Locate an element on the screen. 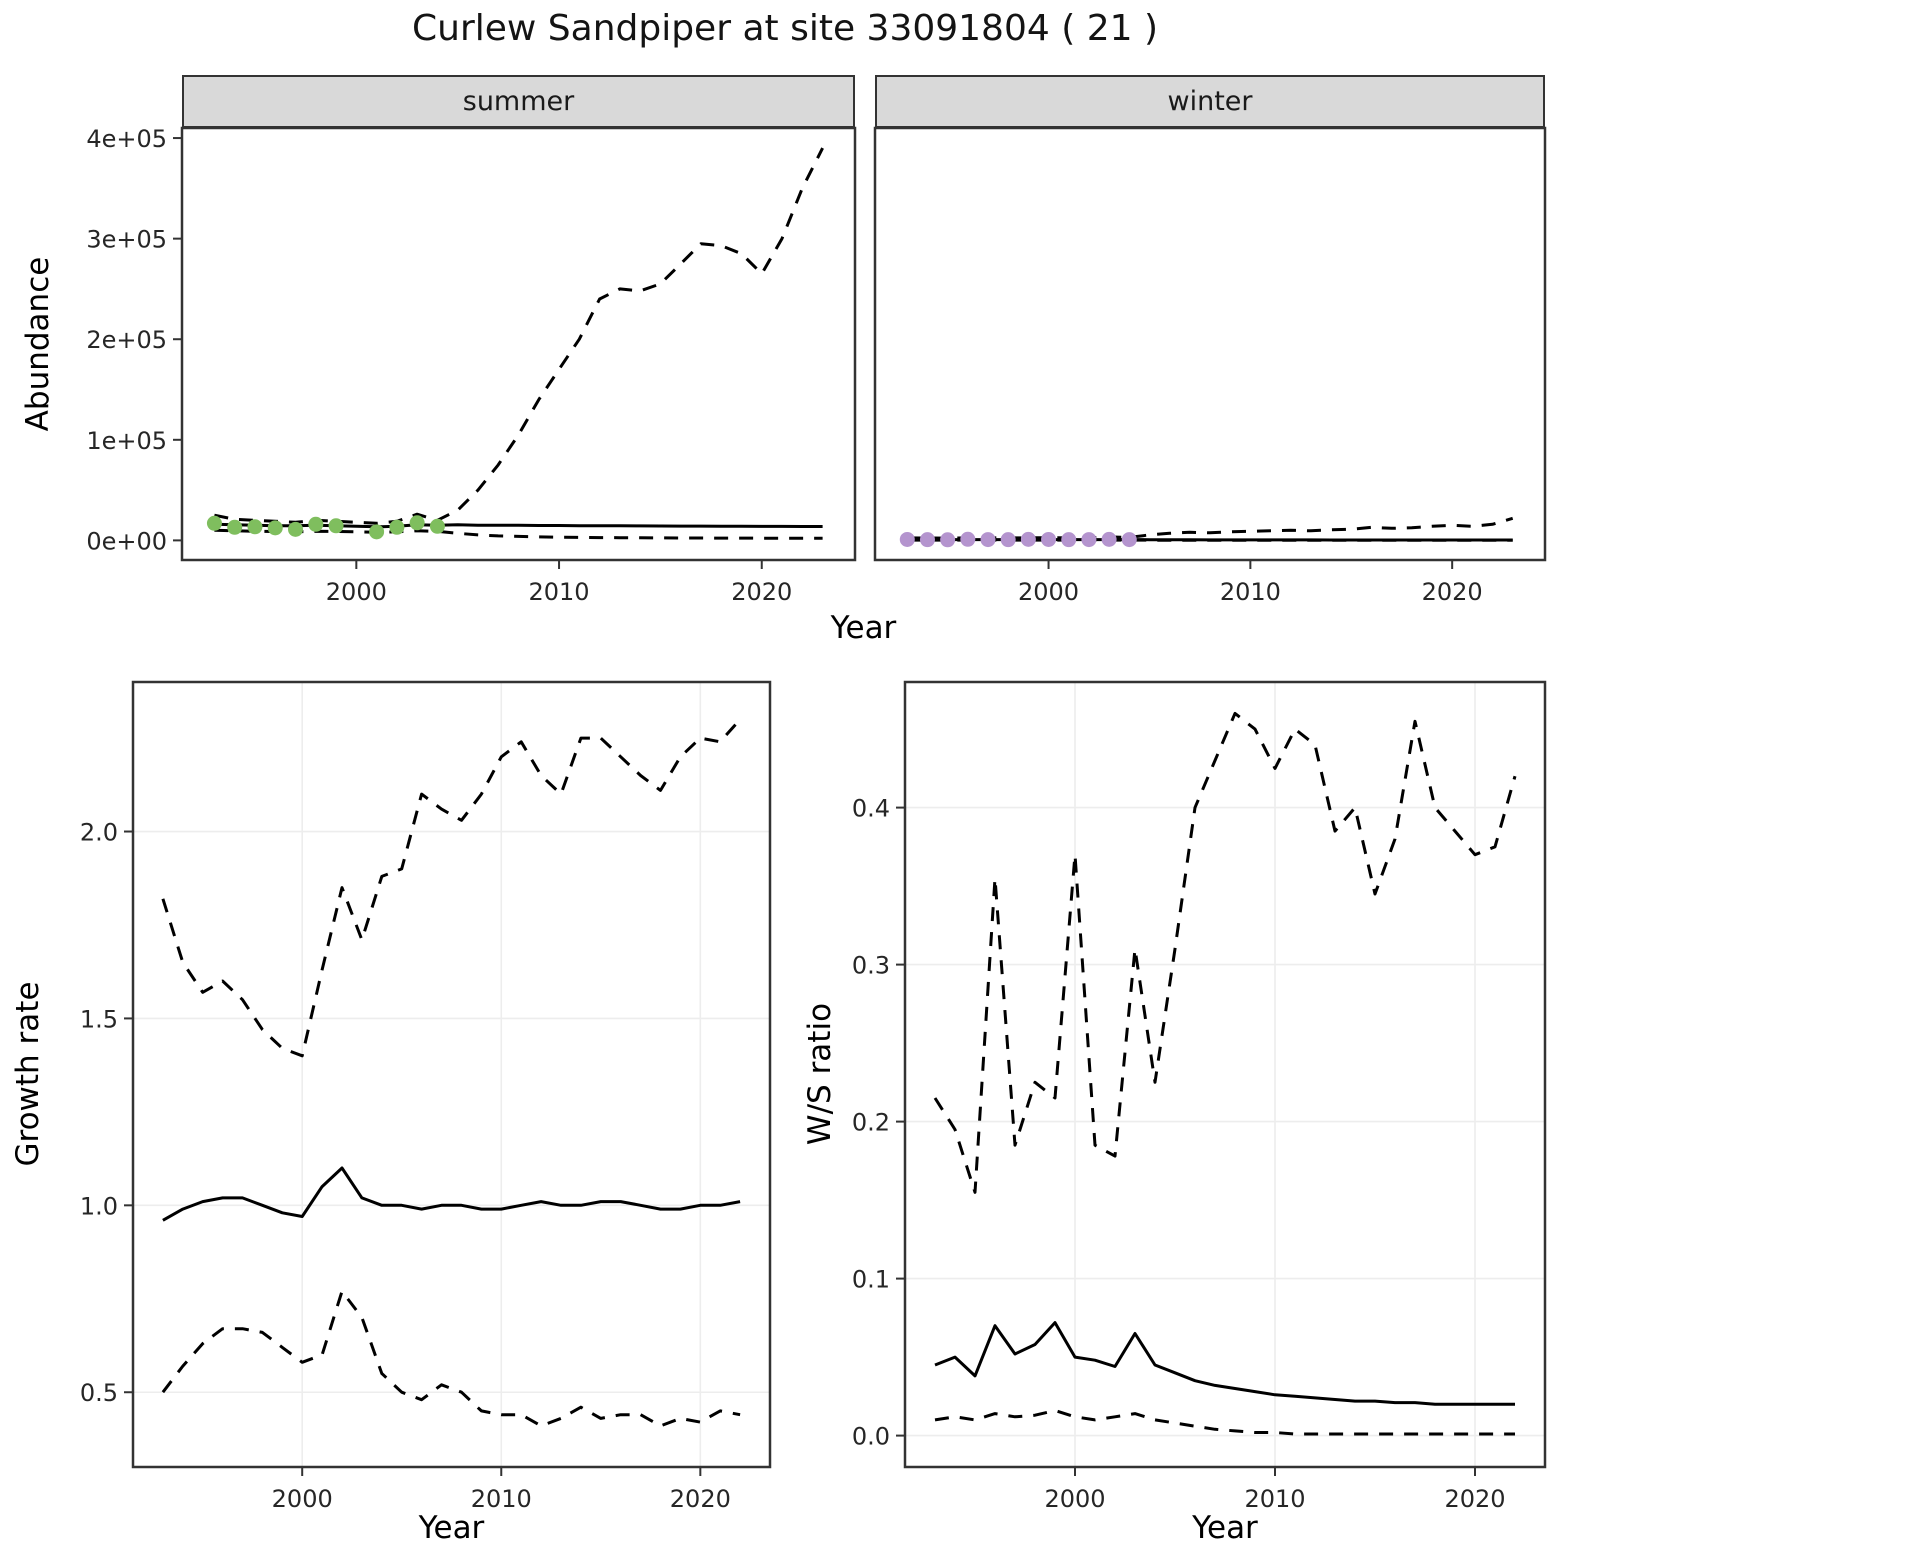 The image size is (1920, 1560). facet-label-winter: winter is located at coordinates (1210, 101).